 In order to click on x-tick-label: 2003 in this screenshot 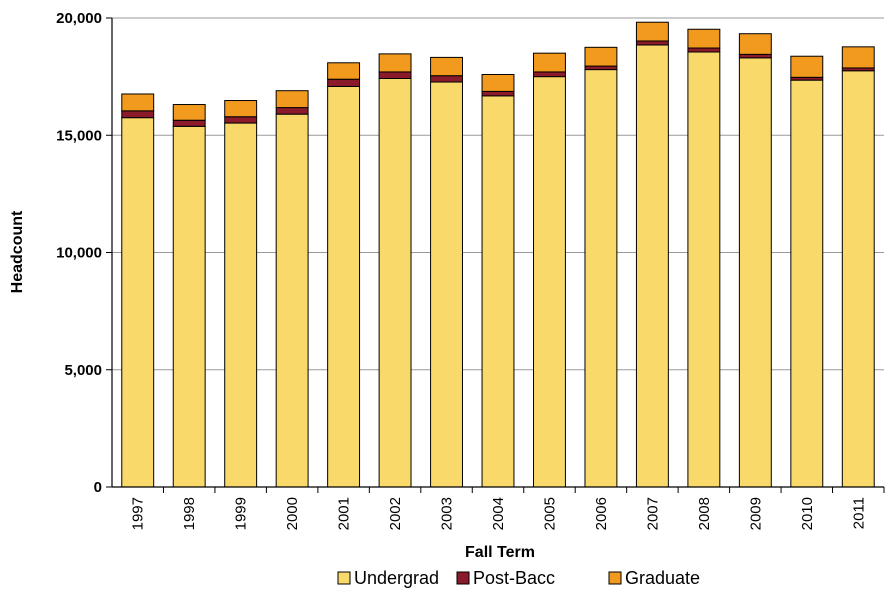, I will do `click(447, 513)`.